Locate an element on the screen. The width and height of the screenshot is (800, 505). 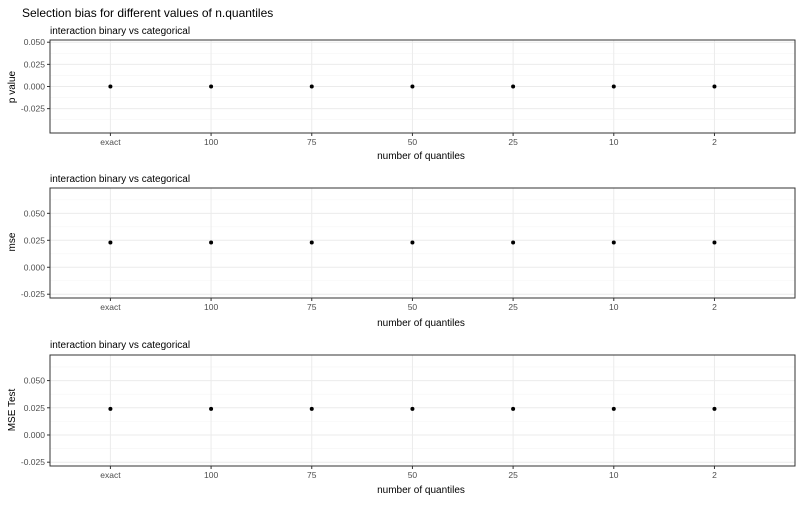
y-axis-title: p value is located at coordinates (12, 86).